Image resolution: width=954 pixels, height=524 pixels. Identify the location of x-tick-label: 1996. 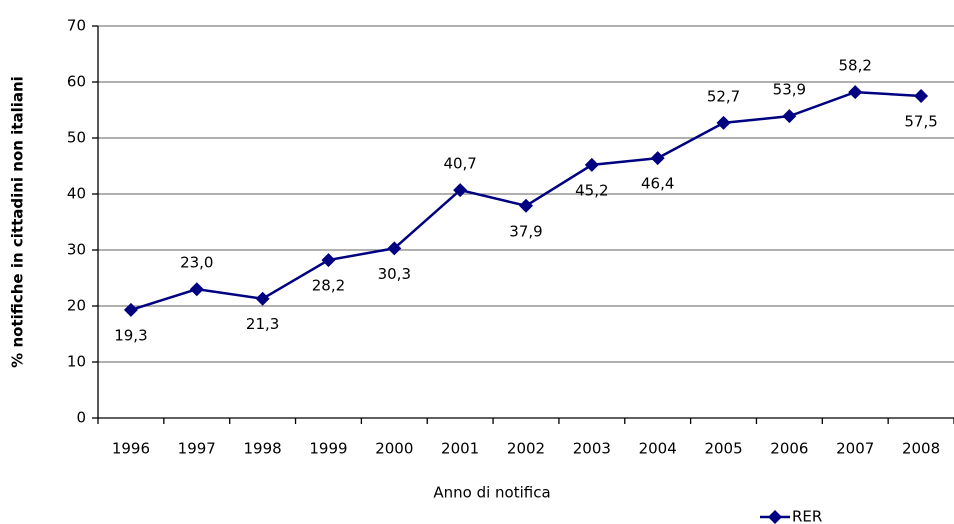
(131, 449).